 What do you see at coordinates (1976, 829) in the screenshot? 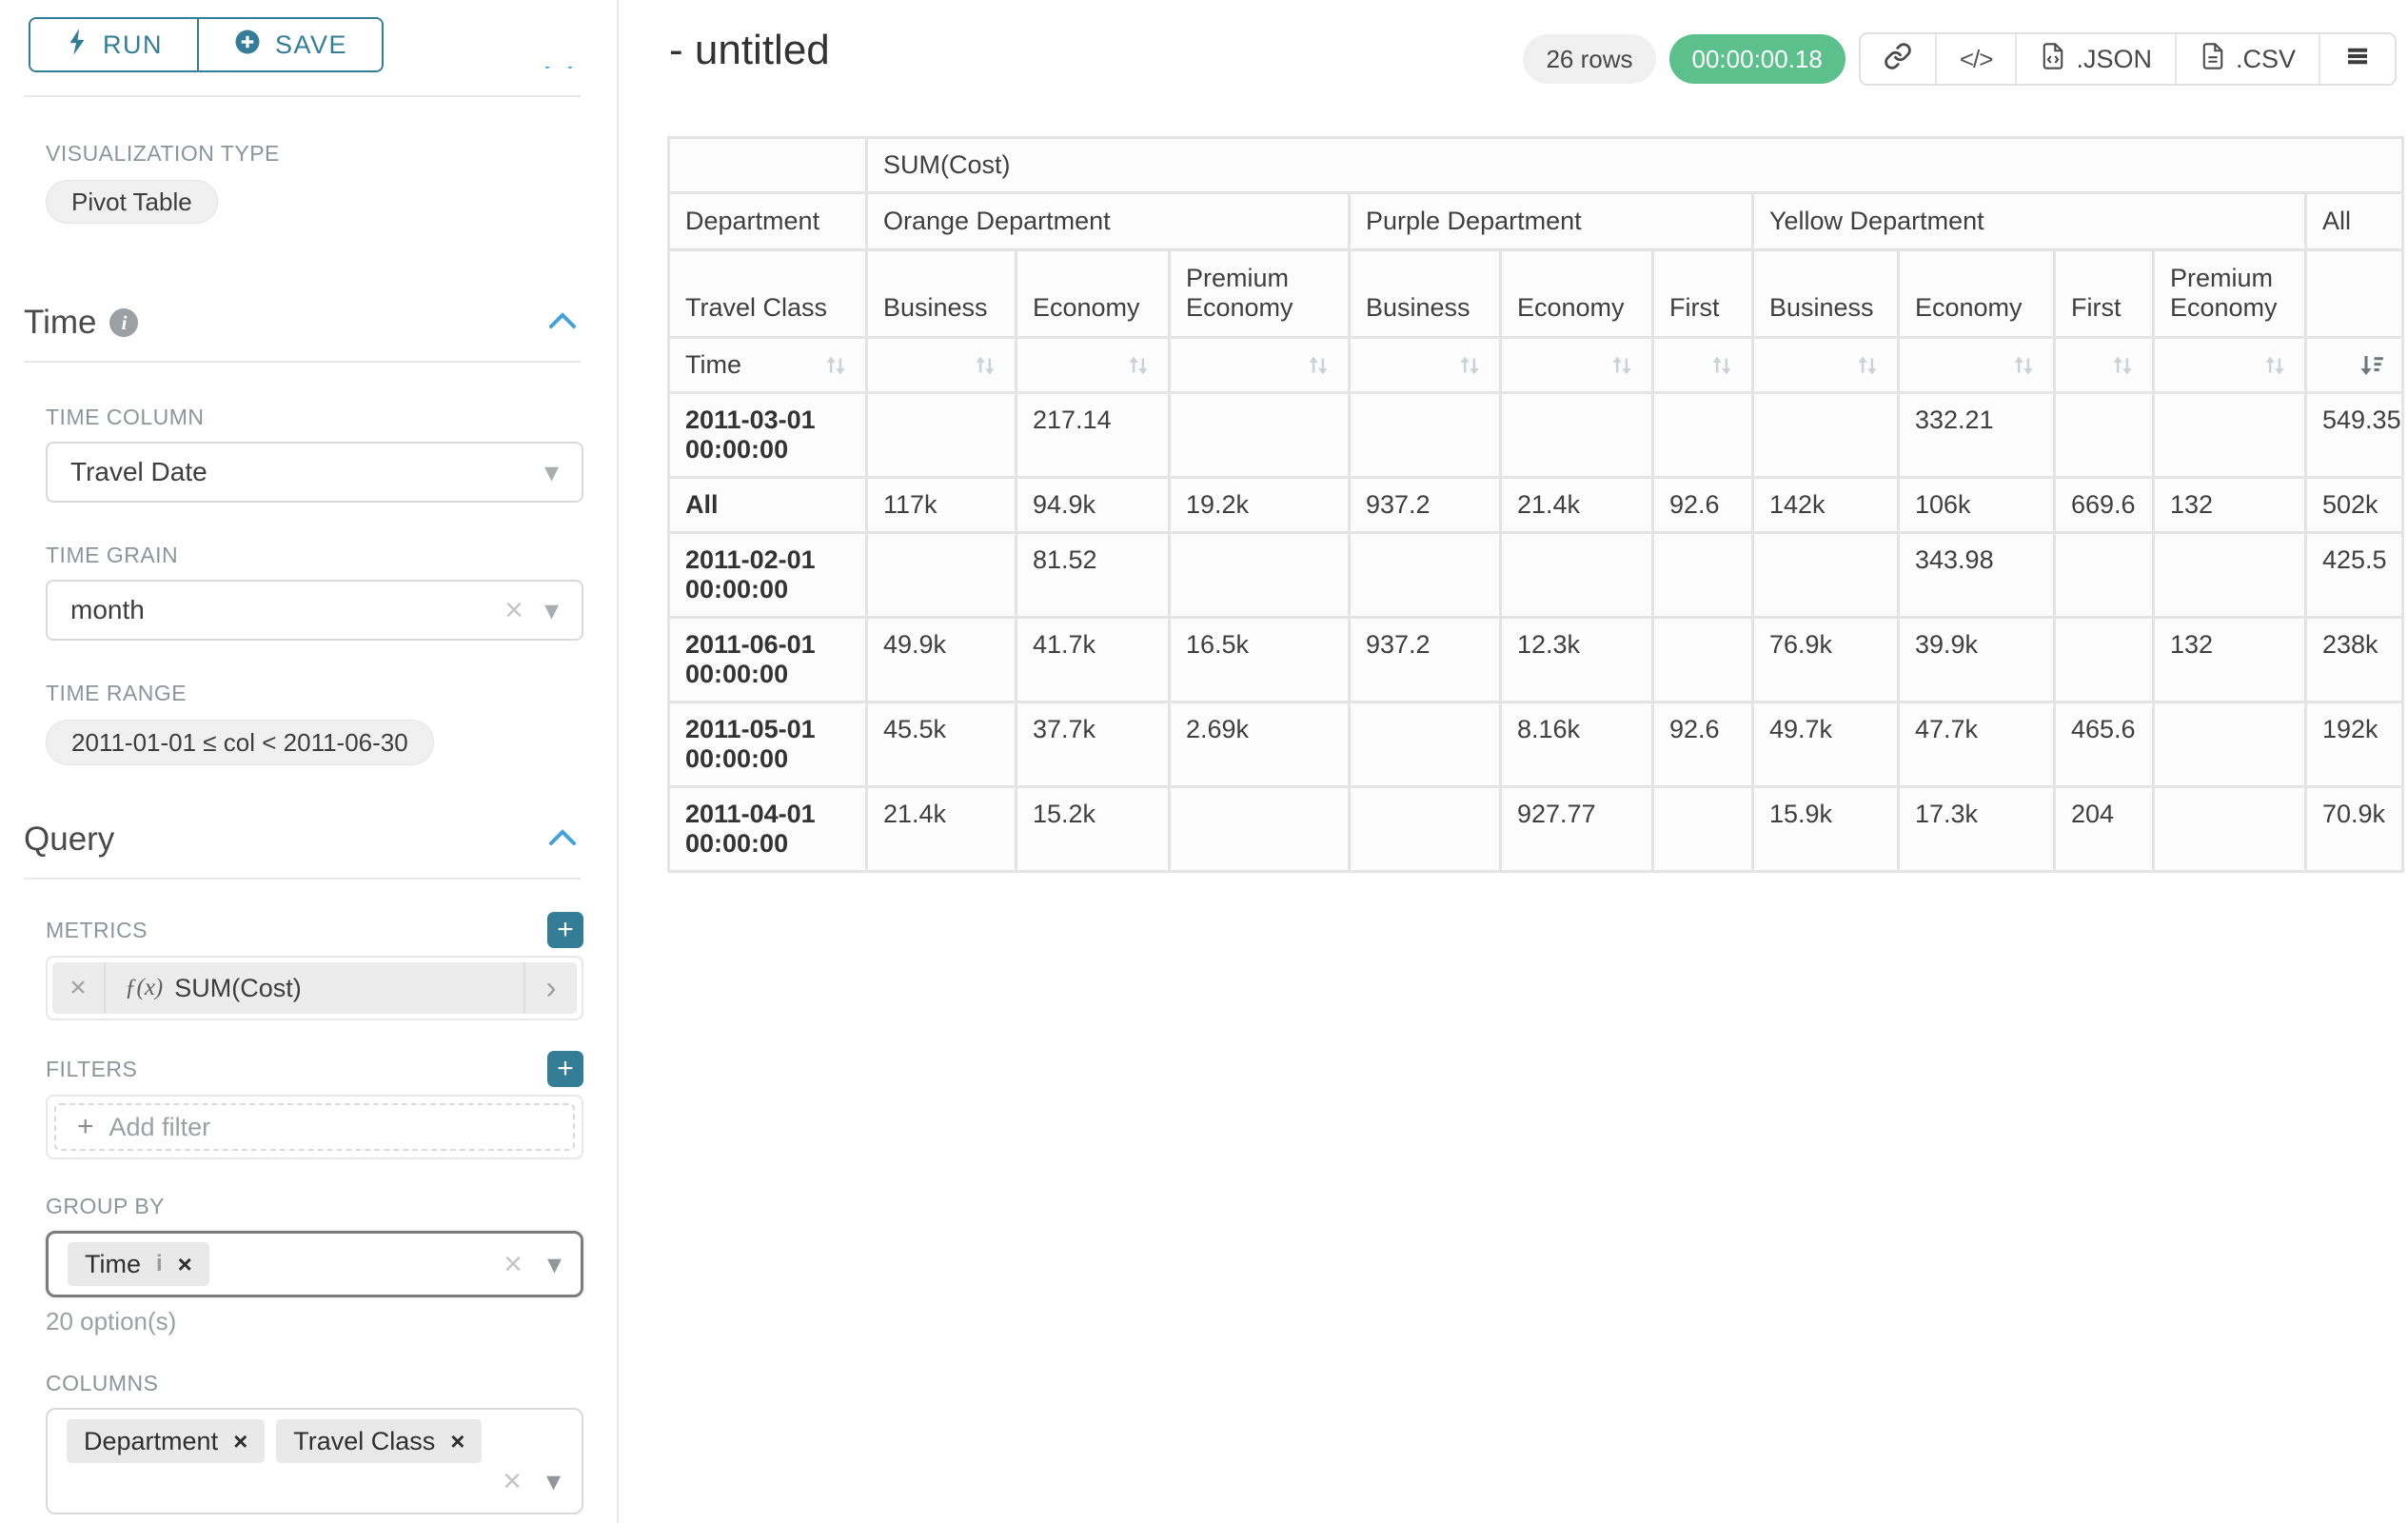
I see `value-cell-5-7: 17.3k` at bounding box center [1976, 829].